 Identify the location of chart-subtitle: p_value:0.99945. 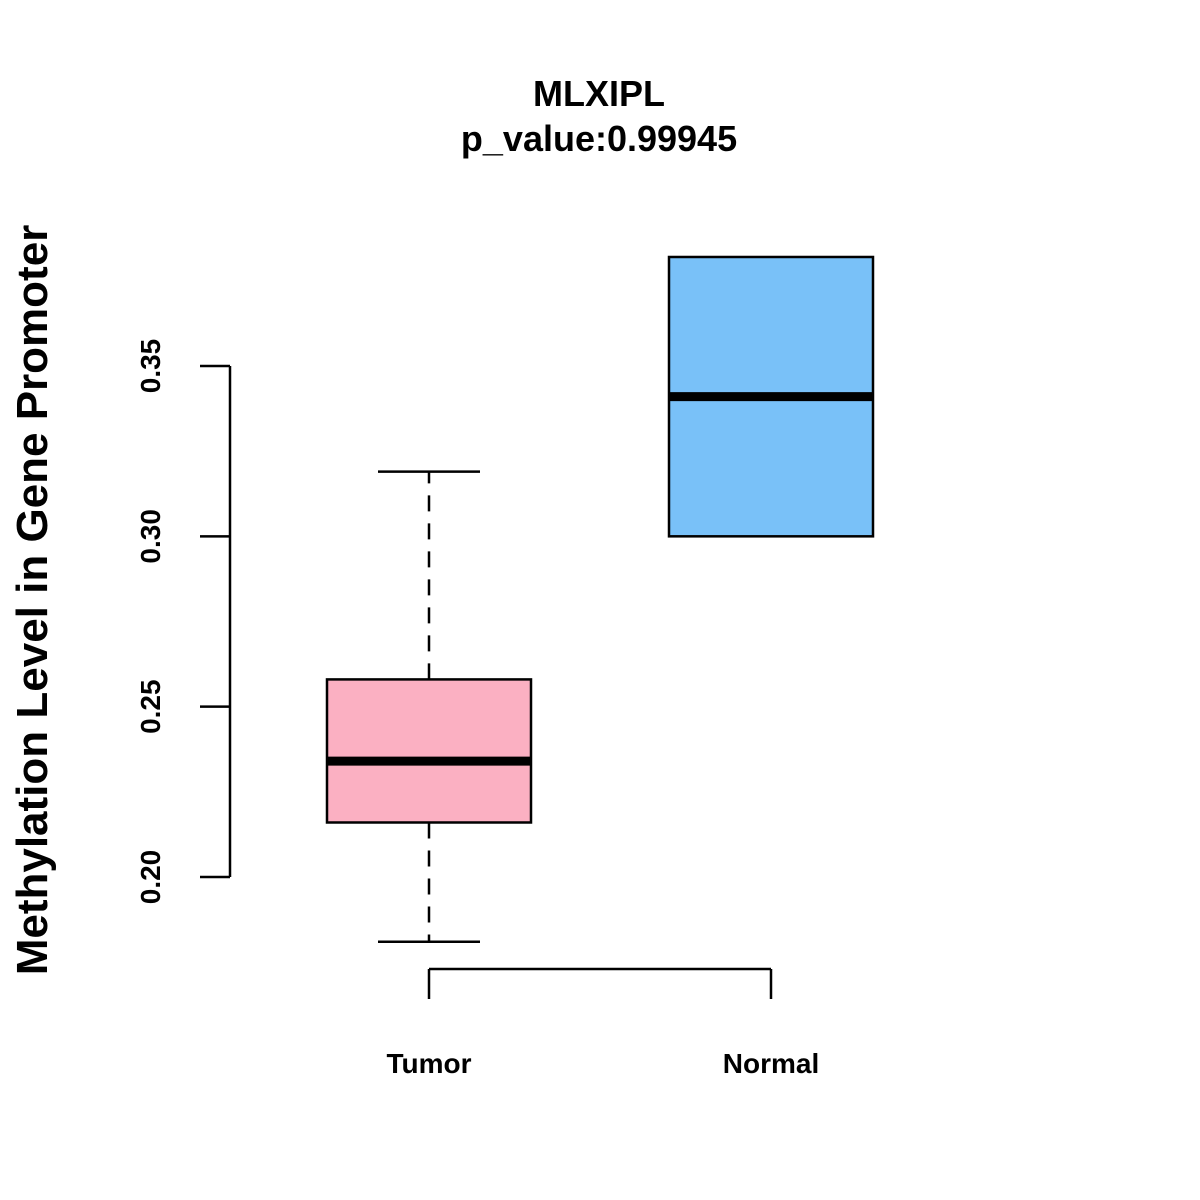
(599, 138).